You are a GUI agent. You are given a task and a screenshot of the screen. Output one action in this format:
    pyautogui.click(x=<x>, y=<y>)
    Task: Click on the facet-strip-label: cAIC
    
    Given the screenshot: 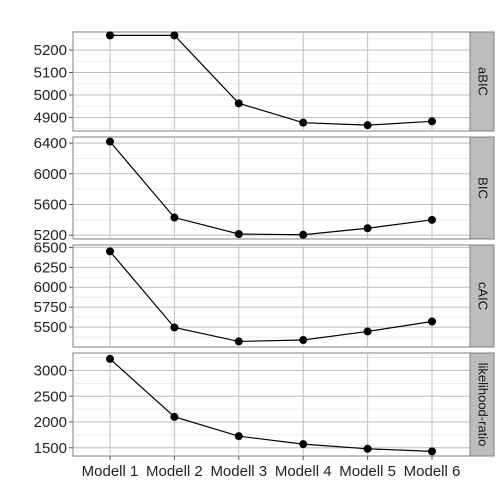 What is the action you would take?
    pyautogui.click(x=483, y=296)
    